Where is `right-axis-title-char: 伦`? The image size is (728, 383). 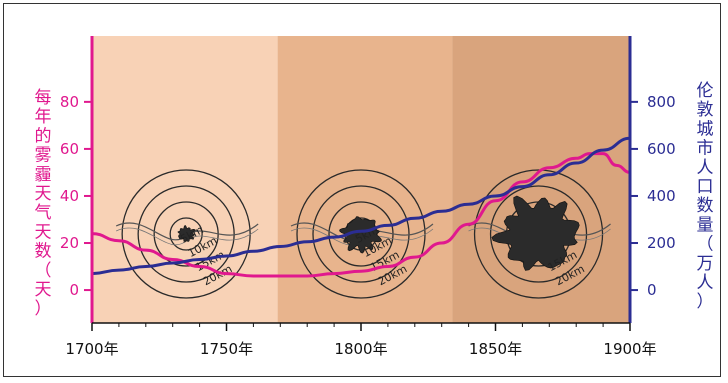 right-axis-title-char: 伦 is located at coordinates (705, 91).